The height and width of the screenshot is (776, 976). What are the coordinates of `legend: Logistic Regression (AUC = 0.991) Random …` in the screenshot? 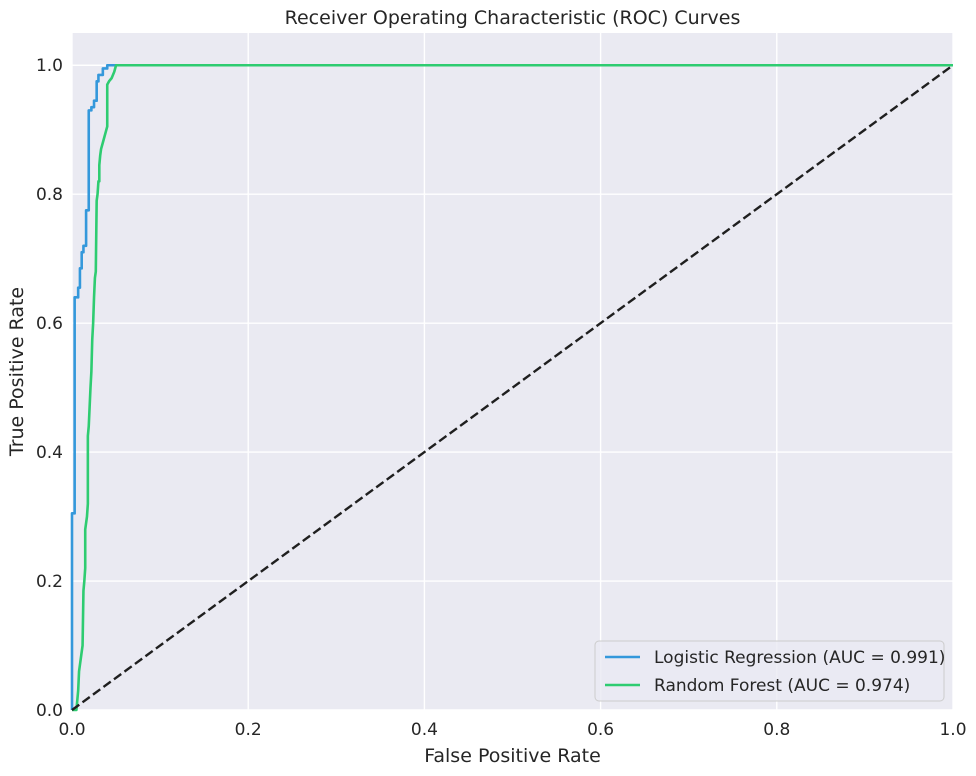 It's located at (769, 671).